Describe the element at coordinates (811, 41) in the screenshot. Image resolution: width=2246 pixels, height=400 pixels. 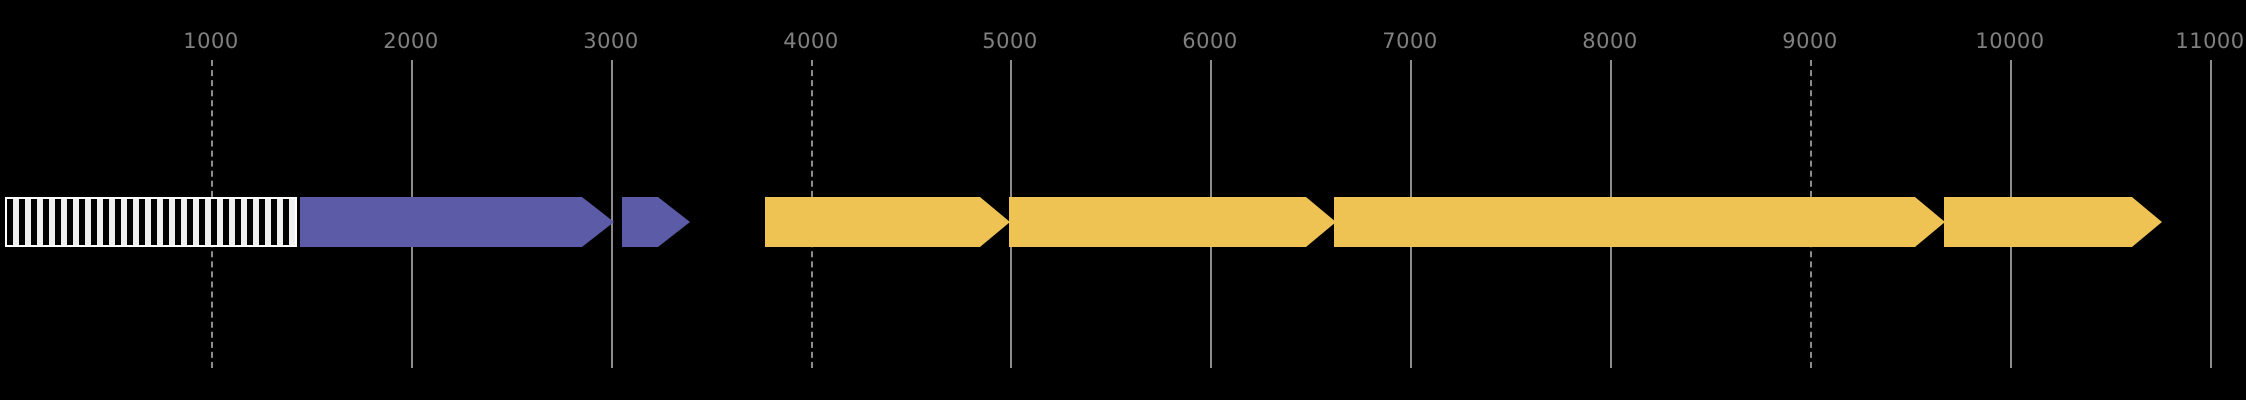
I see `axis-tick-label-4000: 4000` at that location.